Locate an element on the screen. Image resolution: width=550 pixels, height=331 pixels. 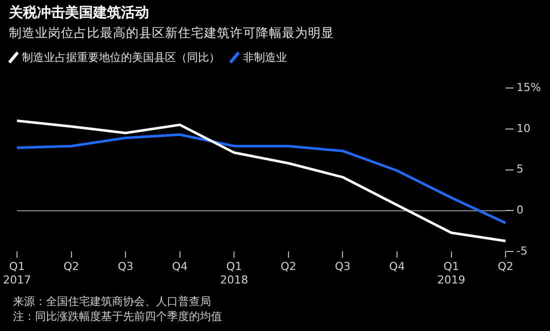
x-tick-label: Q1 2018 is located at coordinates (234, 273).